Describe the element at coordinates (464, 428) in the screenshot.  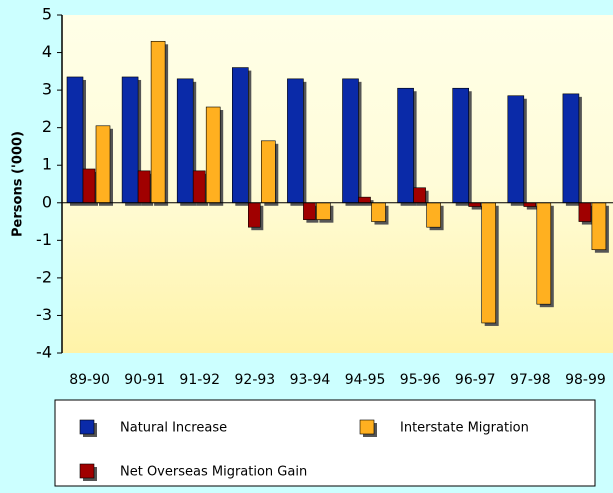
I see `legend-label: Interstate Migration` at that location.